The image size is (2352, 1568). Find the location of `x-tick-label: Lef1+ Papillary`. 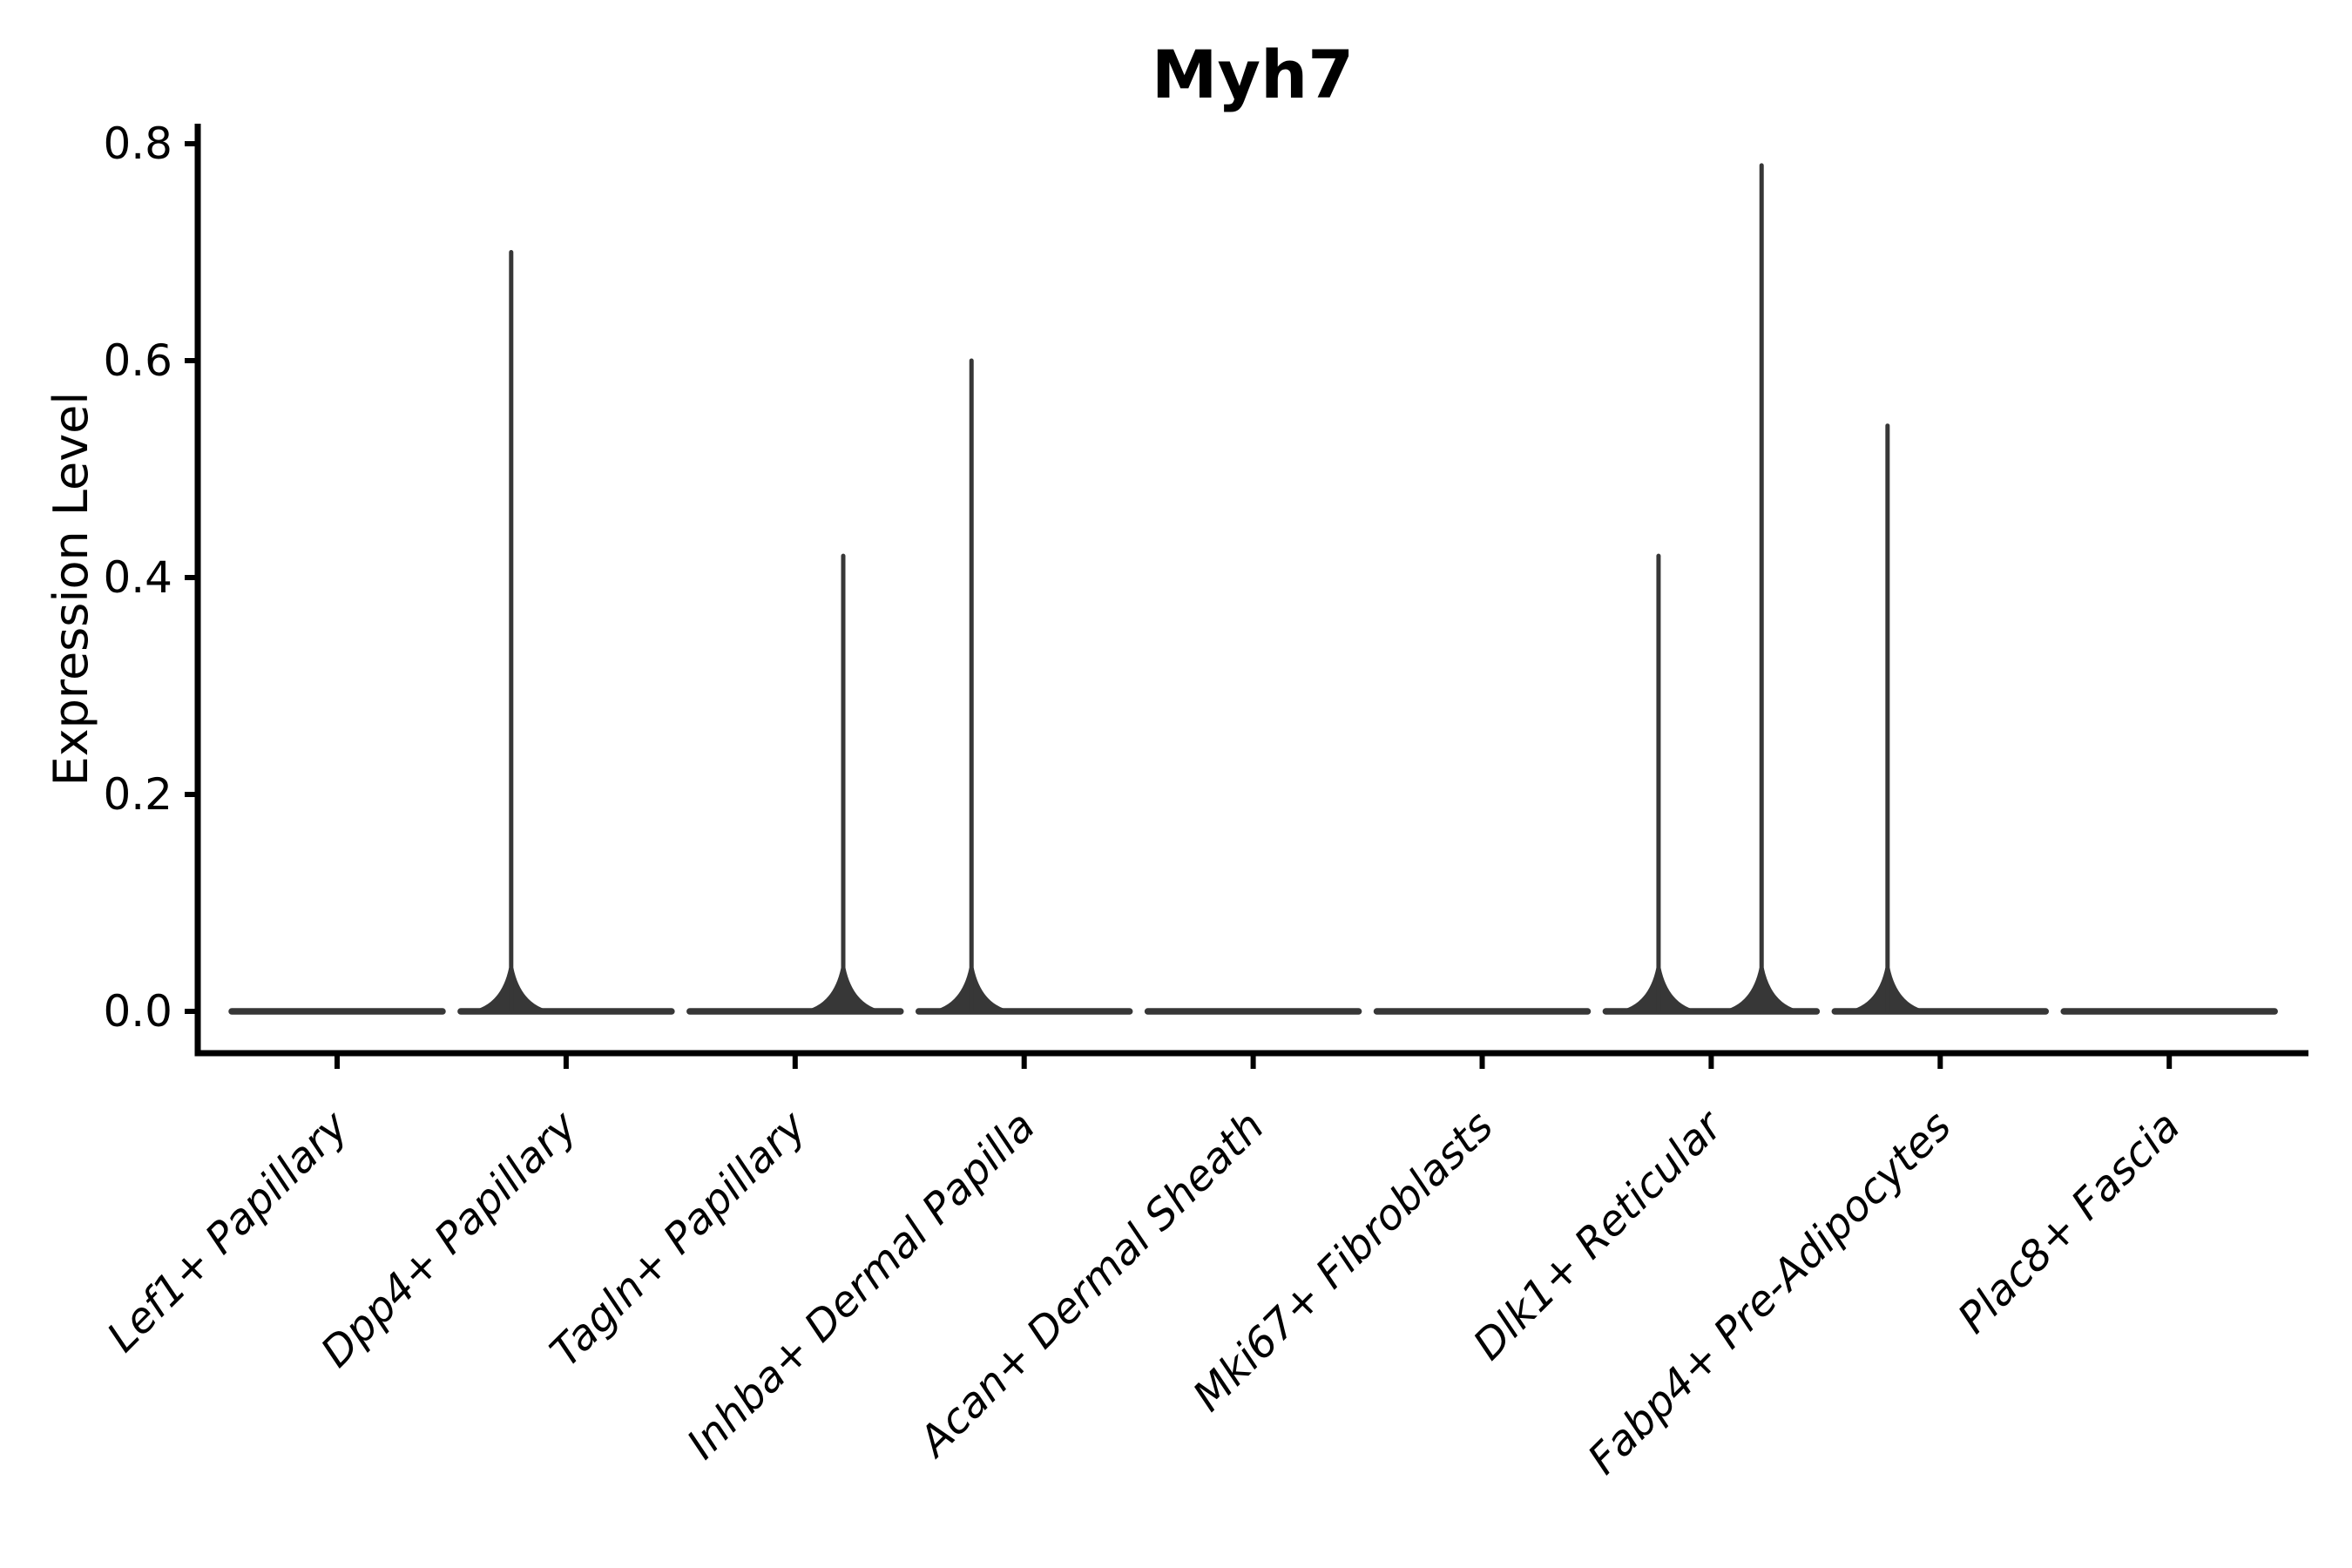

x-tick-label: Lef1+ Papillary is located at coordinates (228, 1231).